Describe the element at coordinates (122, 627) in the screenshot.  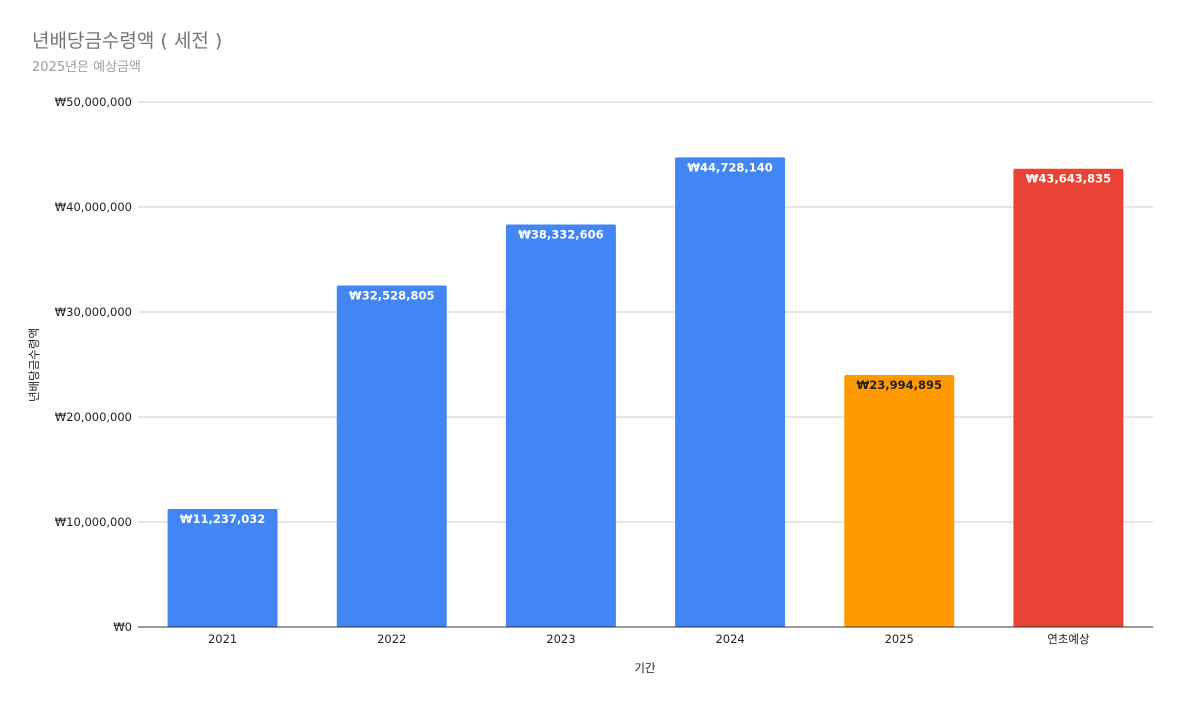
I see `y-tick-label: ₩0` at that location.